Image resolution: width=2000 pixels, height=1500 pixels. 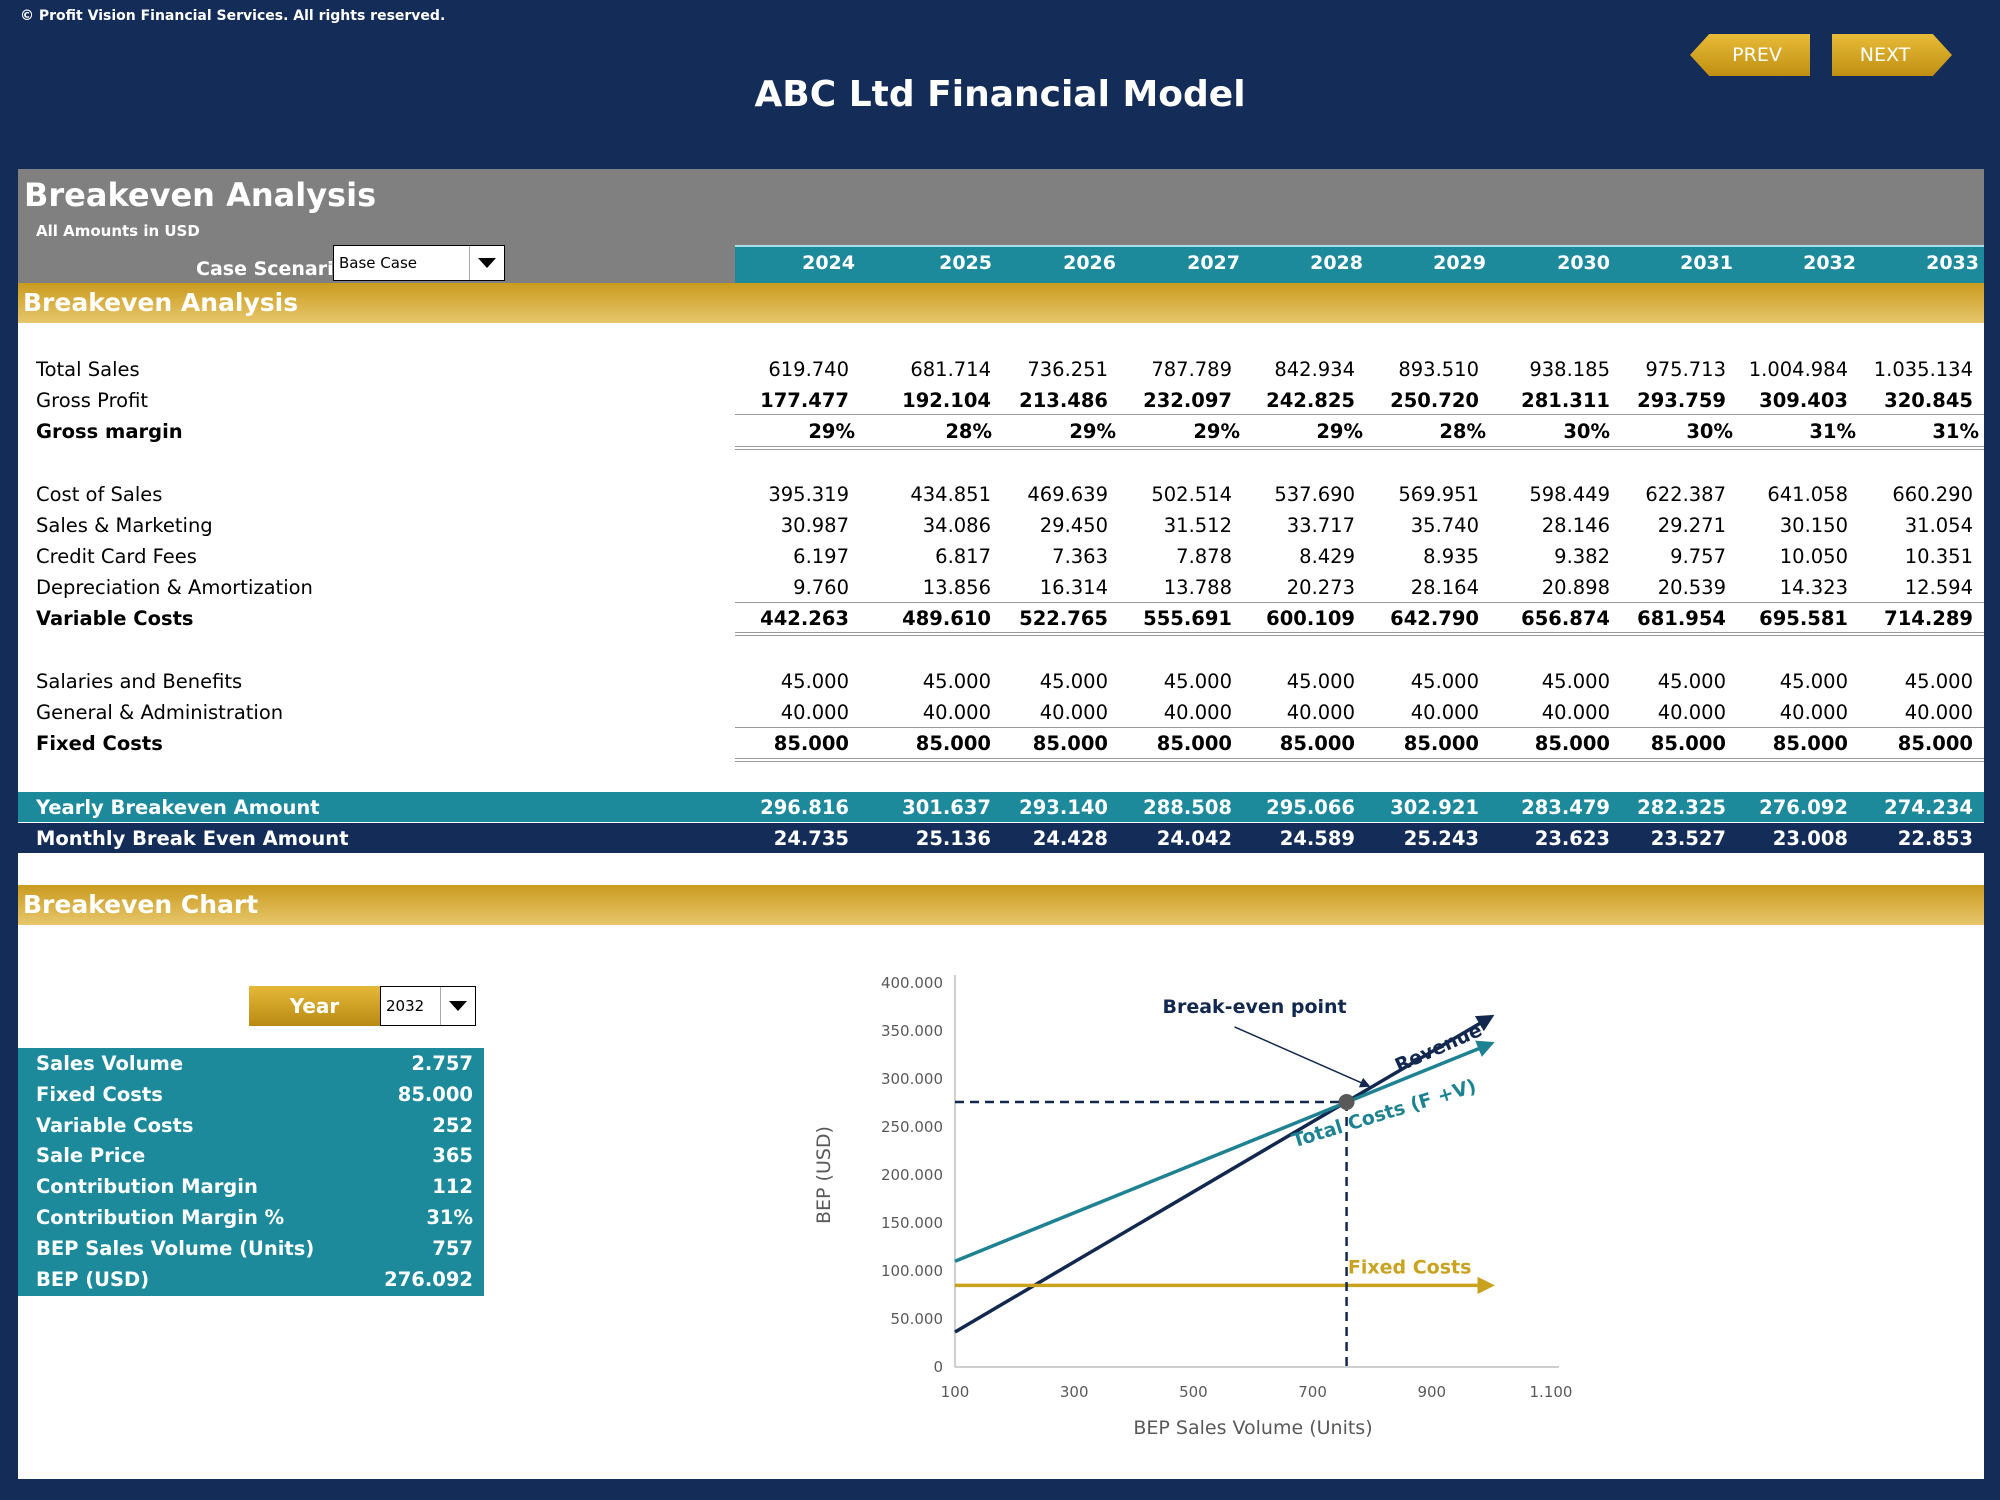 I want to click on cell-credit_card_fees: 6.817, so click(x=963, y=556).